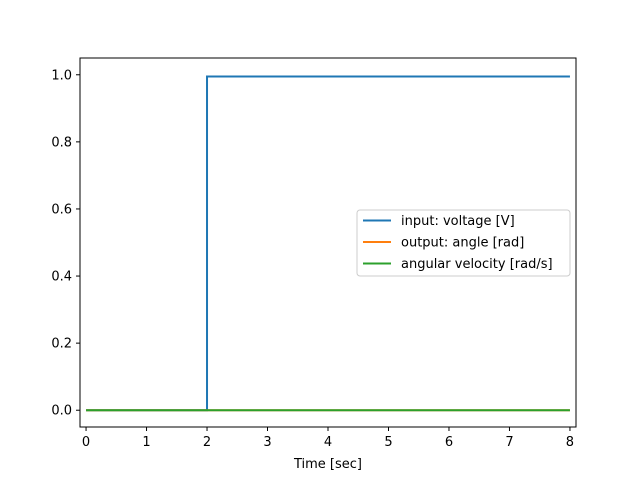 The height and width of the screenshot is (480, 640). What do you see at coordinates (61, 142) in the screenshot?
I see `y-tick-label: 0.8` at bounding box center [61, 142].